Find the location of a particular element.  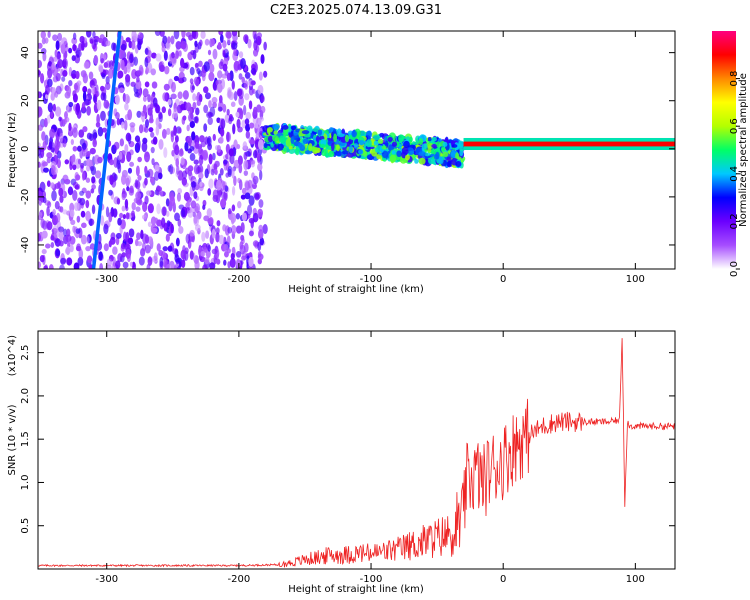

x-tick-label: 0 is located at coordinates (503, 279).